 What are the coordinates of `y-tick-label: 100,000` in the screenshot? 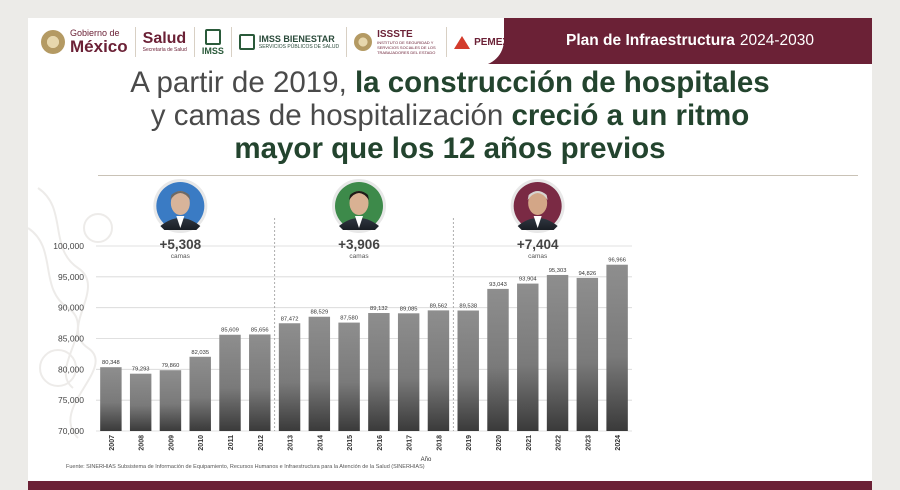 It's located at (68, 246).